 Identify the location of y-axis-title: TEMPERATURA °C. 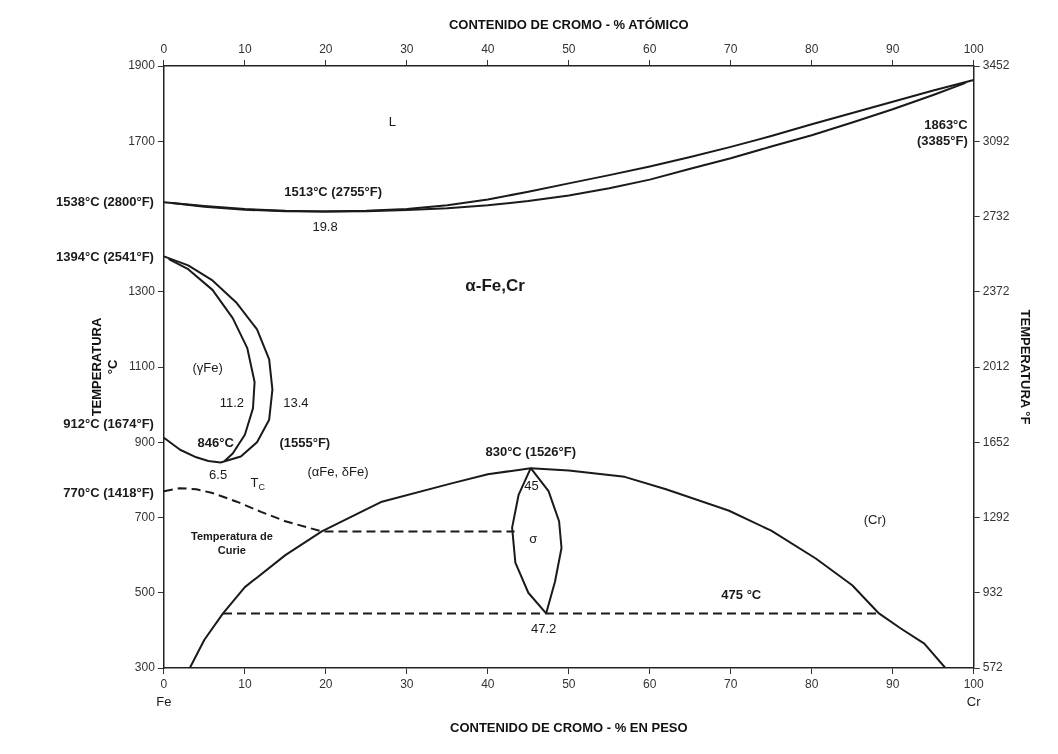
(104, 367).